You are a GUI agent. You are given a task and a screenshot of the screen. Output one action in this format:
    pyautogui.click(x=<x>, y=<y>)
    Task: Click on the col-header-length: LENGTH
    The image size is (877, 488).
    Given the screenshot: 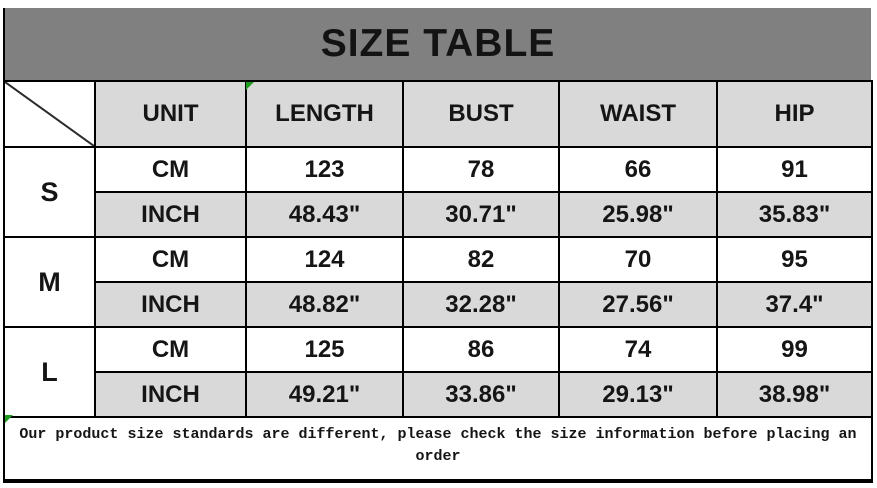 What is the action you would take?
    pyautogui.click(x=324, y=114)
    